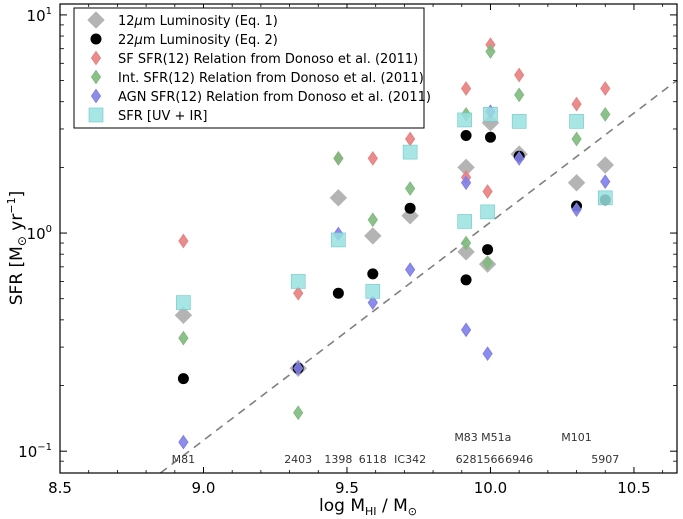 This screenshot has height=519, width=683. What do you see at coordinates (198, 21) in the screenshot?
I see `legend-label-0: 12μm Luminosity (Eq. 1)` at bounding box center [198, 21].